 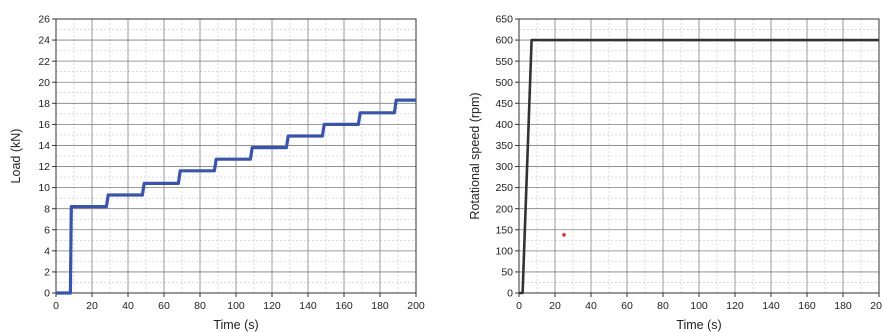 What do you see at coordinates (16, 156) in the screenshot?
I see `y-axis-label: Load (kN)` at bounding box center [16, 156].